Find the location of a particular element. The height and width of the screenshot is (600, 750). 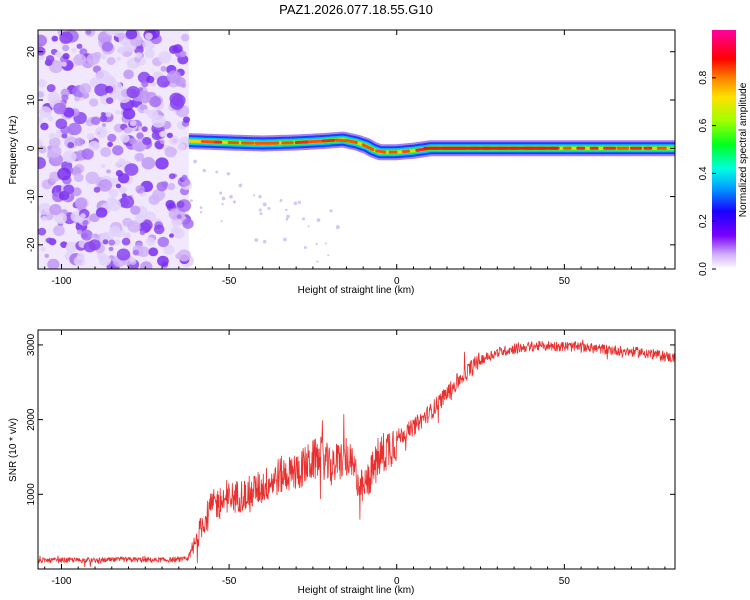

spectrogram-ylabel: Frequency (Hz) is located at coordinates (13, 150).